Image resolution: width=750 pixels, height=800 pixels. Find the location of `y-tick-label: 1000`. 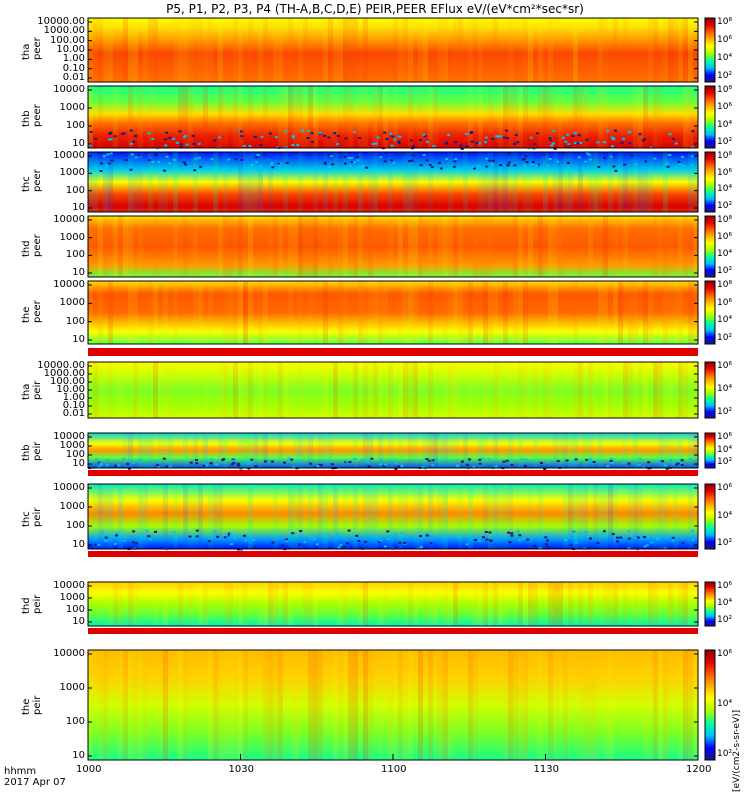

y-tick-label: 1000 is located at coordinates (72, 303).